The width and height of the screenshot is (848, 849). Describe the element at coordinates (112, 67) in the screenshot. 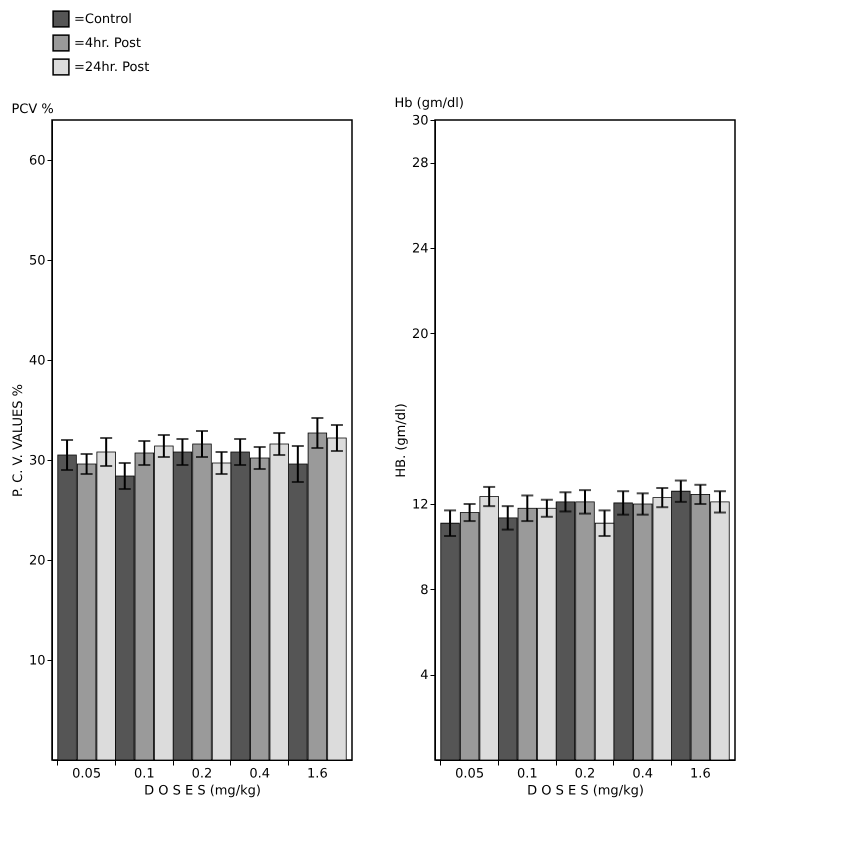

I see `legend-label: =24hr. Post` at that location.